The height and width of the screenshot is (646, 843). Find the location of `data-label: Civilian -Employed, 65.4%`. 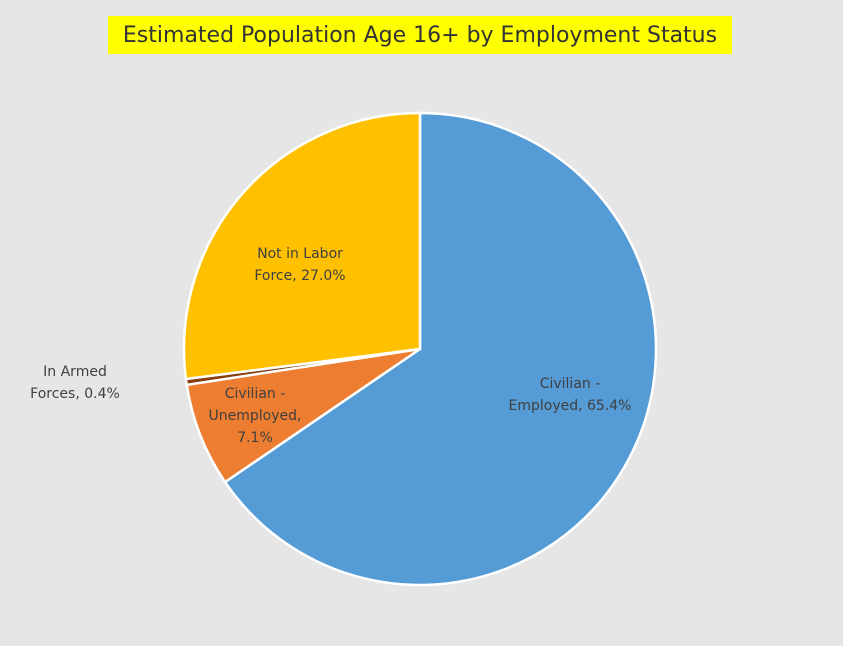

data-label: Civilian -Employed, 65.4% is located at coordinates (570, 395).